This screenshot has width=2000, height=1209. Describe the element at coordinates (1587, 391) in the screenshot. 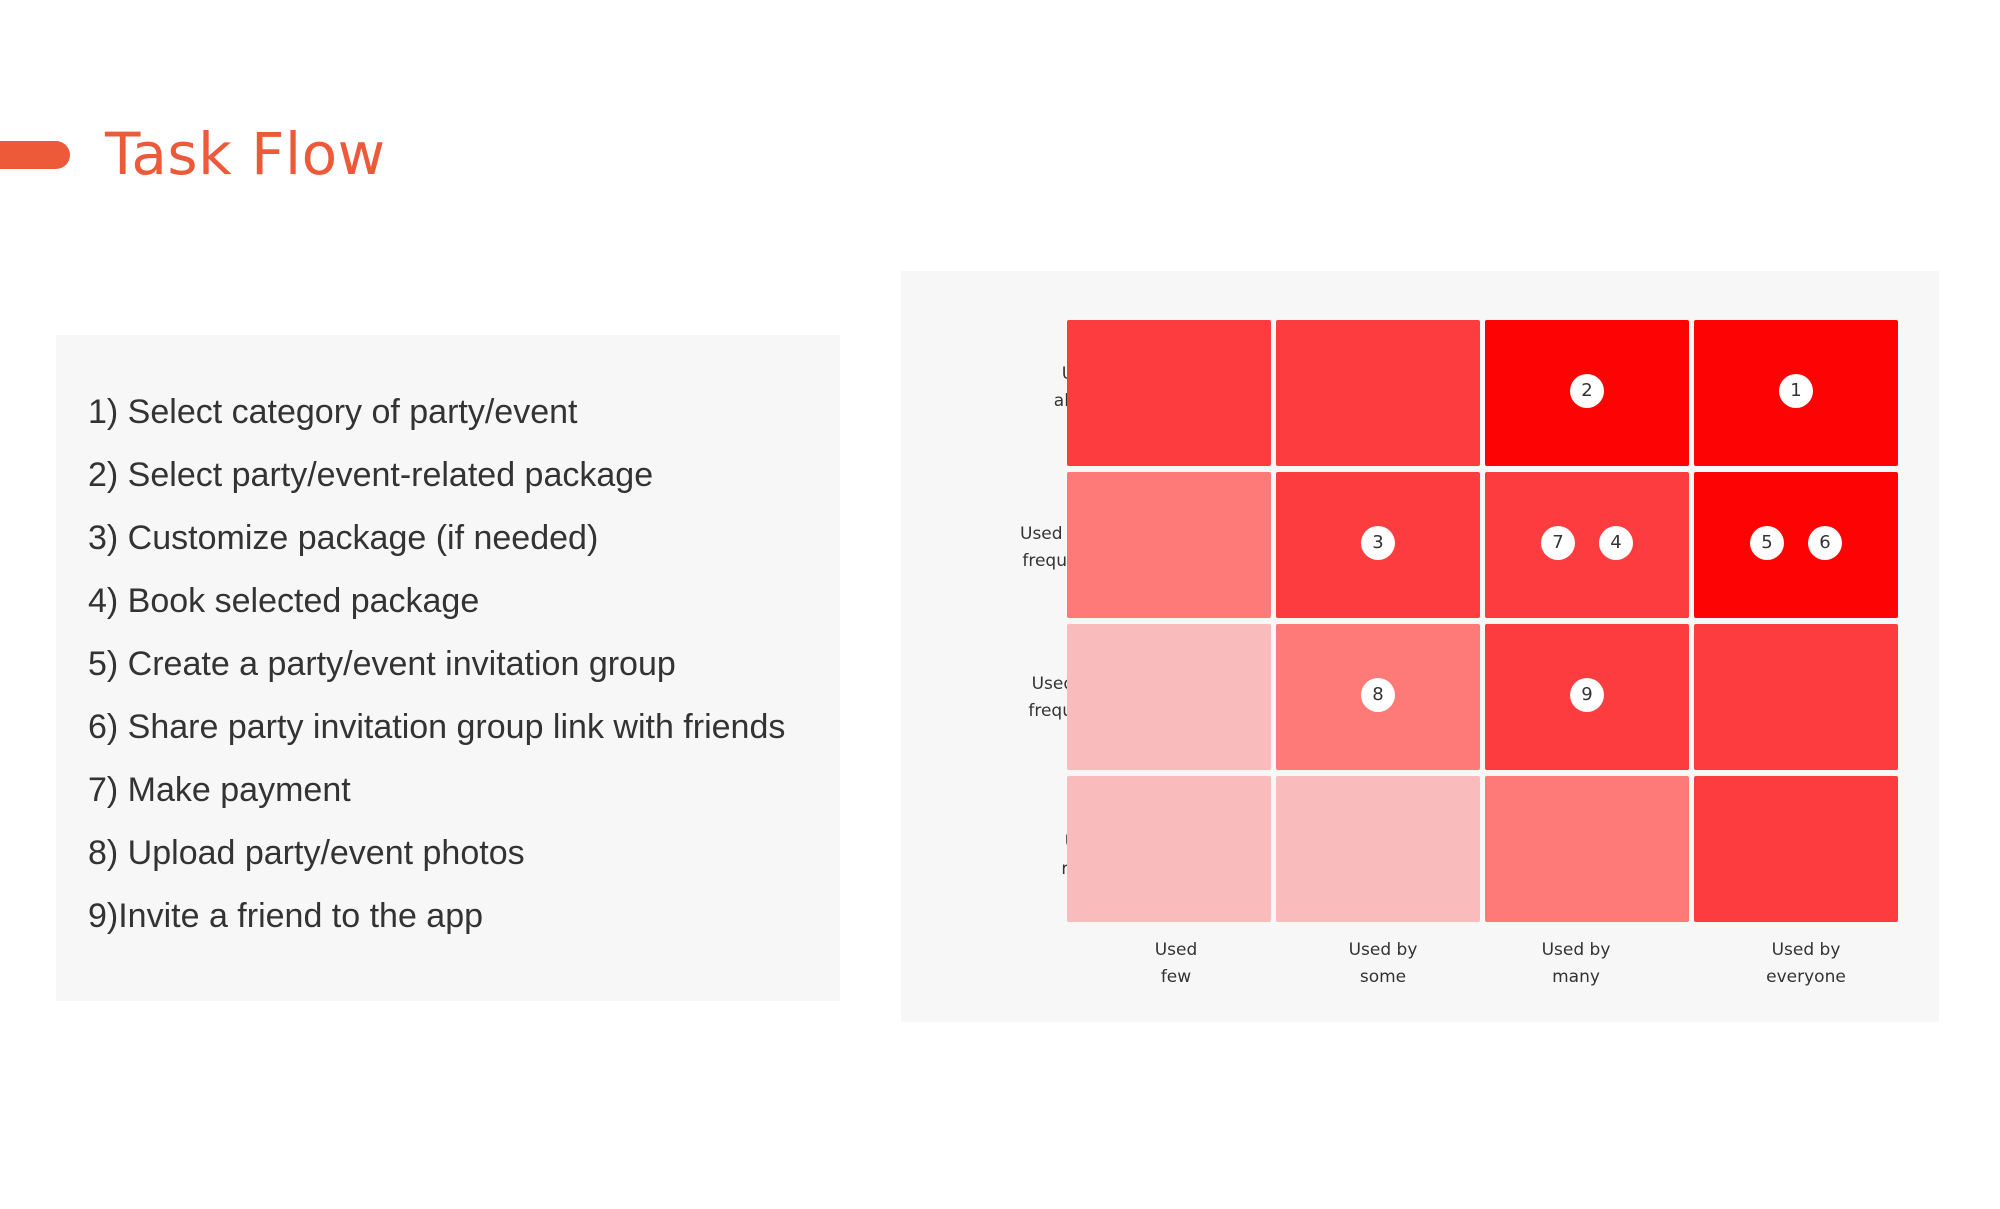

I see `task-badge-2: 2` at that location.